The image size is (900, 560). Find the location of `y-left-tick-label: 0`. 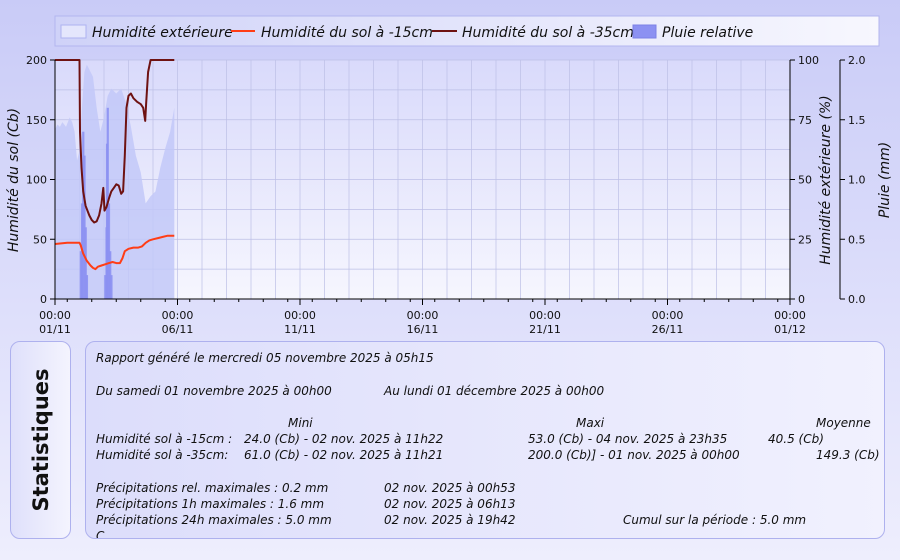

y-left-tick-label: 0 is located at coordinates (43, 299).